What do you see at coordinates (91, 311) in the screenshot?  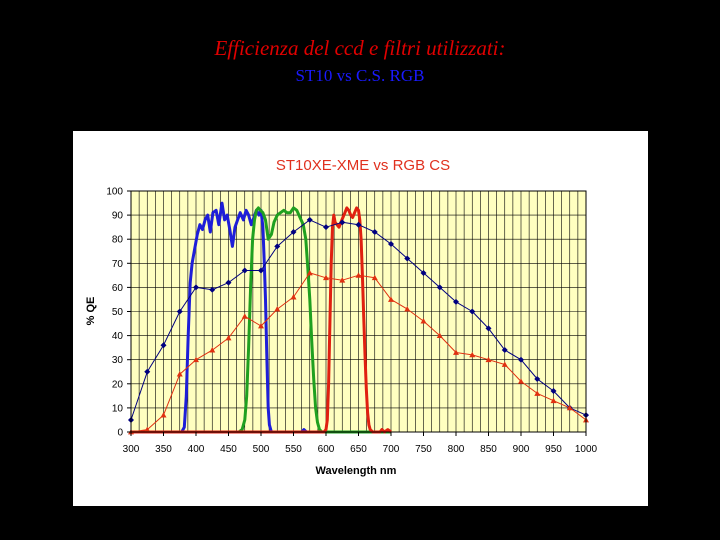 I see `y-axis-label: % QE` at bounding box center [91, 311].